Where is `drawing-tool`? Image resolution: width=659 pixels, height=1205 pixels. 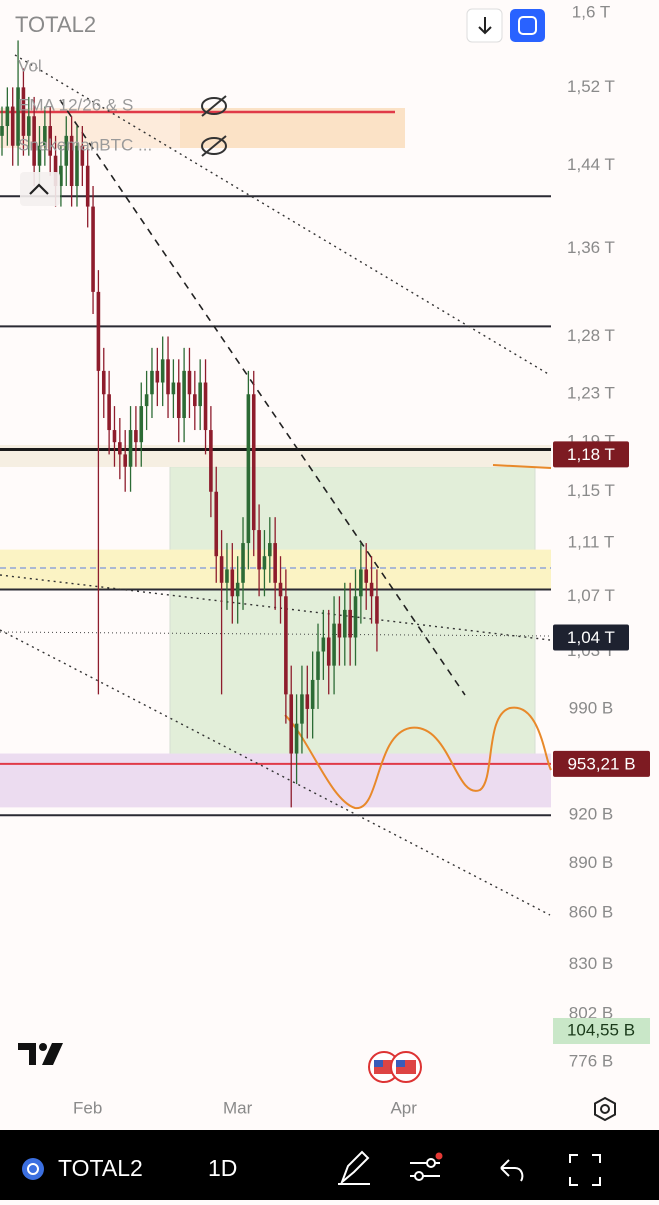
drawing-tool is located at coordinates (354, 1168).